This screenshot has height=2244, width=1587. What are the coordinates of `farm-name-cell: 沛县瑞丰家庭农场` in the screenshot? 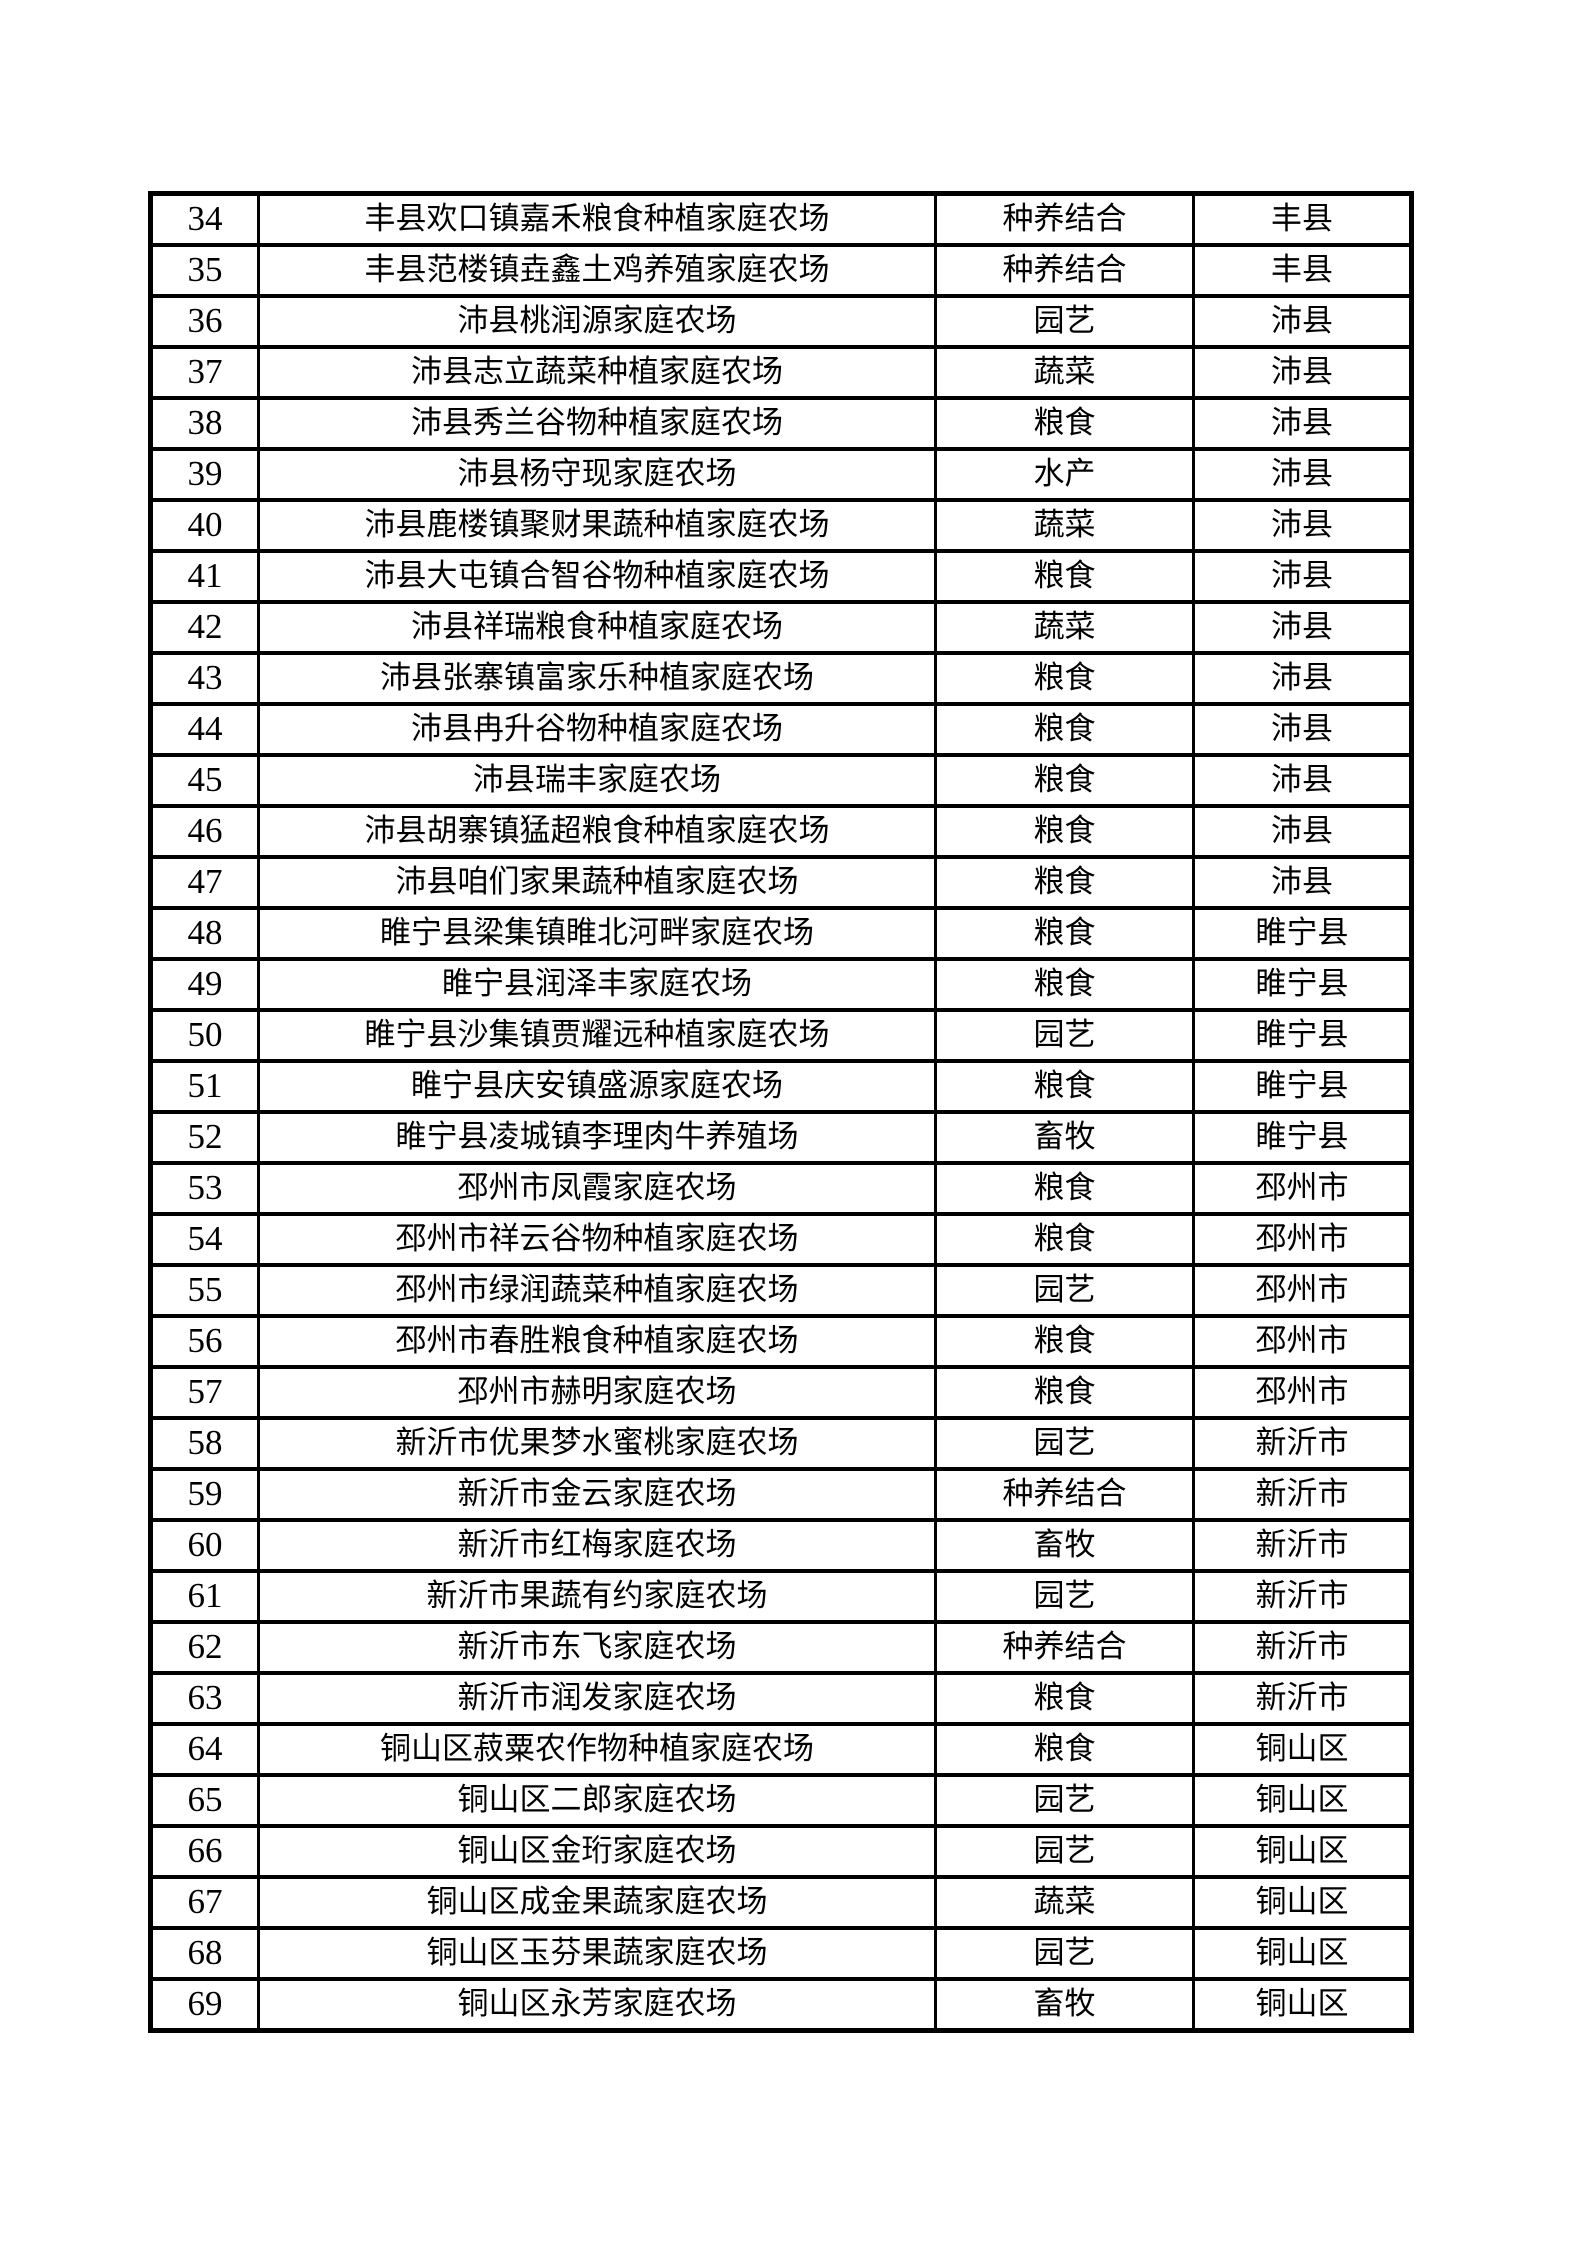 It's located at (597, 780).